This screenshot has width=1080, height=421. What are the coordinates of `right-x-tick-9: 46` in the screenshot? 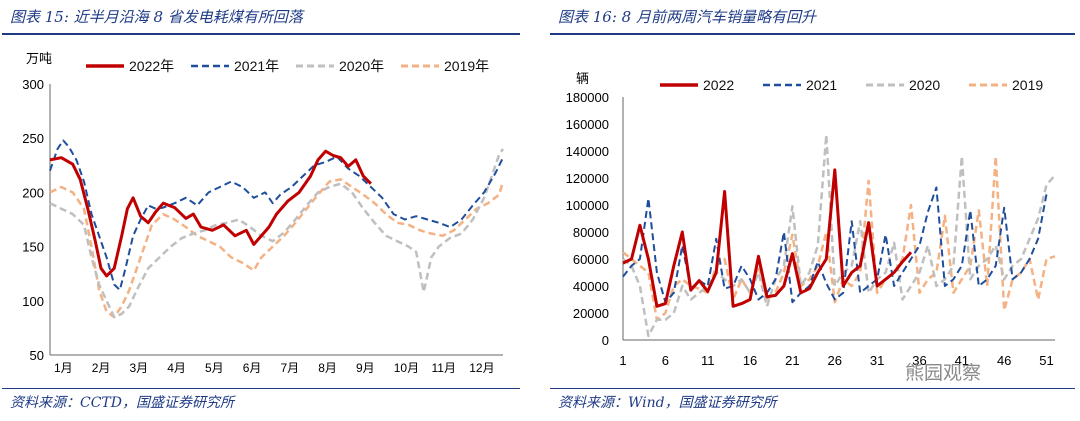 It's located at (1004, 360).